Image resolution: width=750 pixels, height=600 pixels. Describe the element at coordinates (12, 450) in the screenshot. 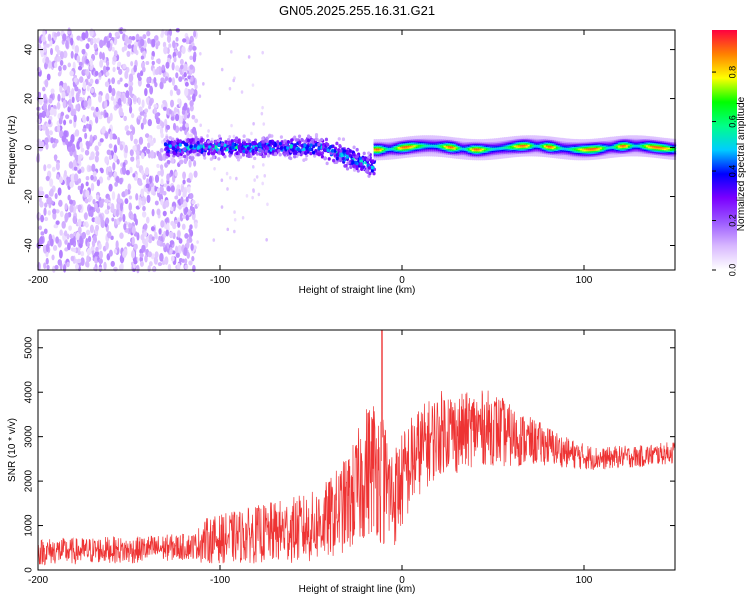

I see `snr-y-axis-label: SNR (10 * v/v)` at that location.